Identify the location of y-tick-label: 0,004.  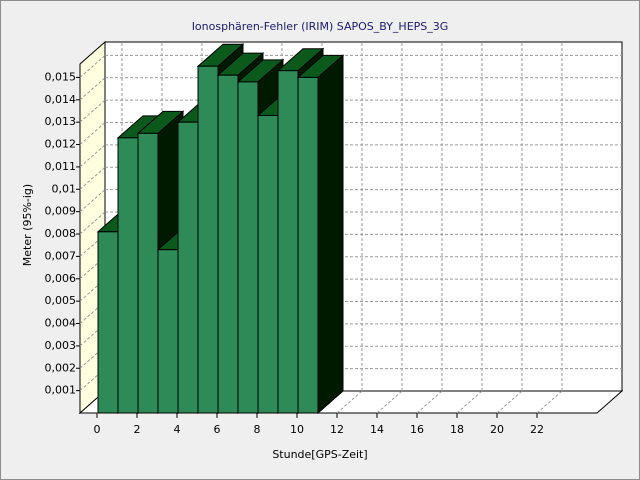
(61, 323).